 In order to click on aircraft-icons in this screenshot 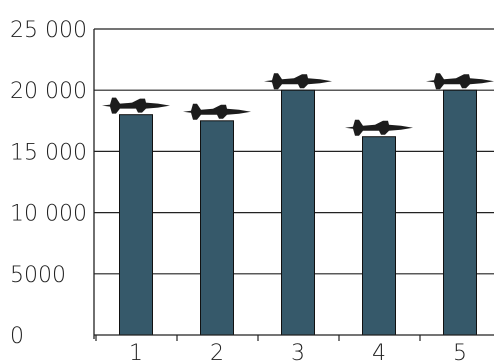, I will do `click(298, 104)`.